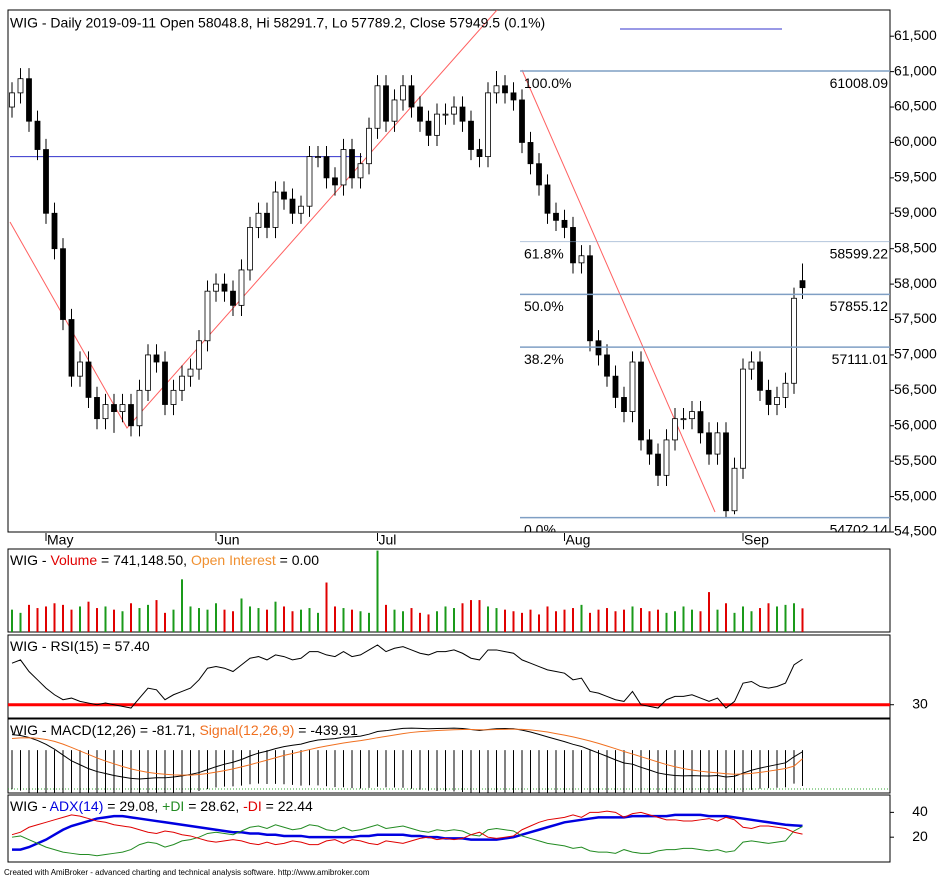 Image resolution: width=946 pixels, height=878 pixels. Describe the element at coordinates (860, 359) in the screenshot. I see `fib-price-label: 57111.01` at that location.